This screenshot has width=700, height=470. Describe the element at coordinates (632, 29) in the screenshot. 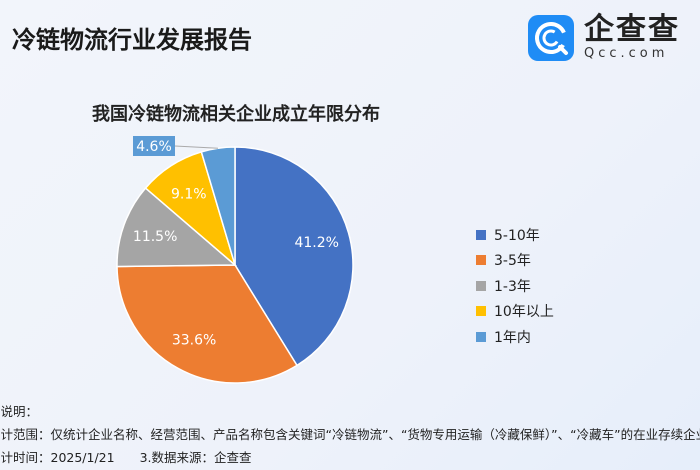

I see `logo-name: 企查查` at that location.